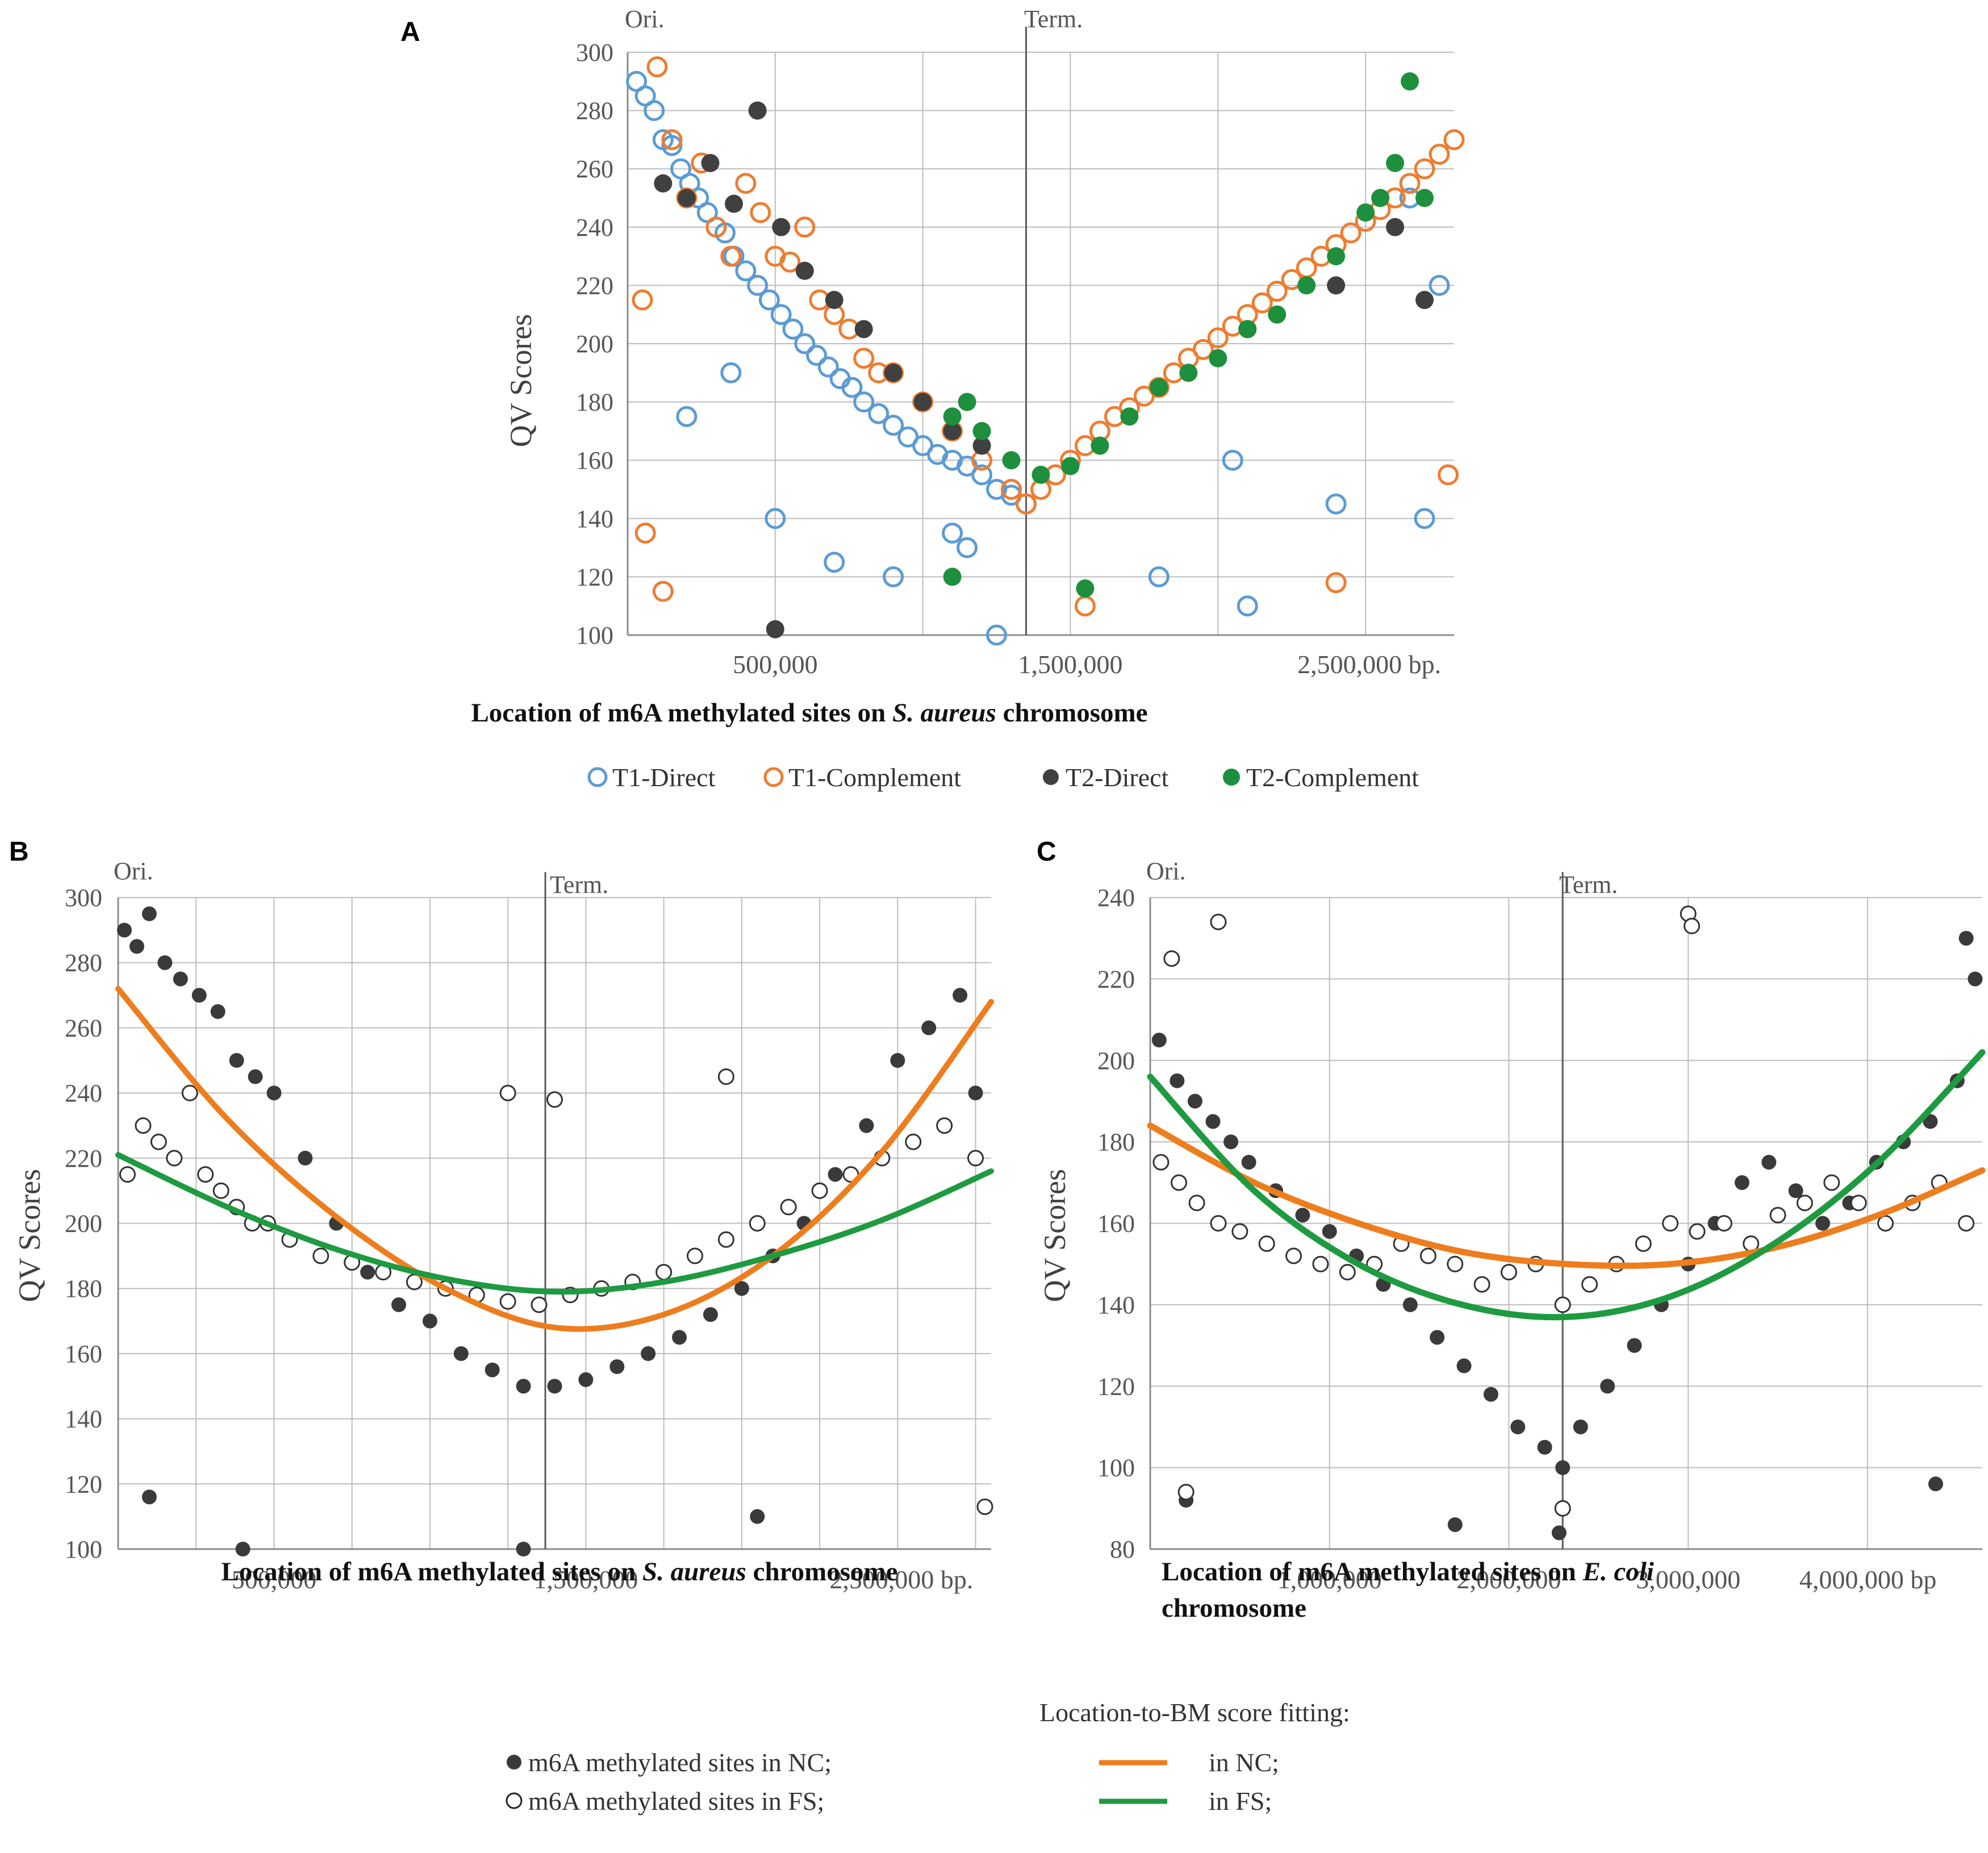 This screenshot has height=1853, width=1988. I want to click on fit-lines-b, so click(554, 1159).